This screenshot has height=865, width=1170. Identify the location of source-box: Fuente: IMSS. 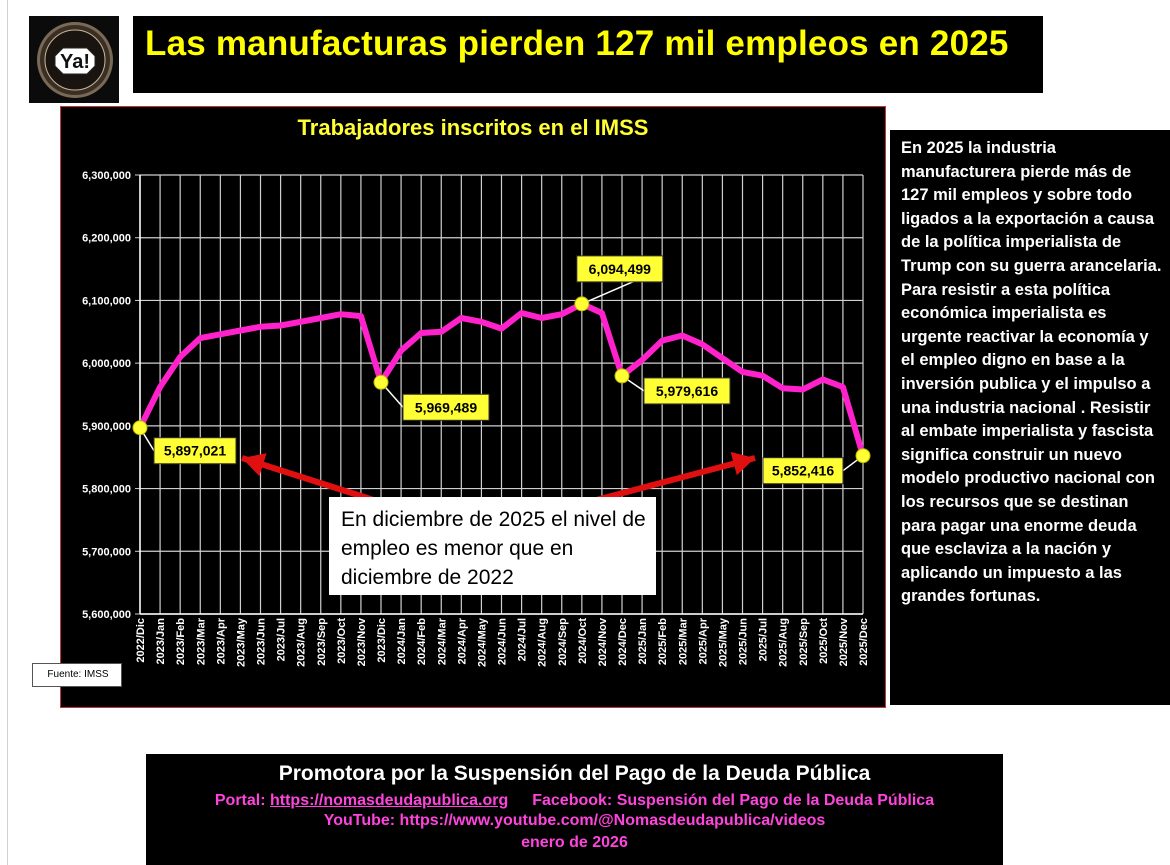
(77, 675).